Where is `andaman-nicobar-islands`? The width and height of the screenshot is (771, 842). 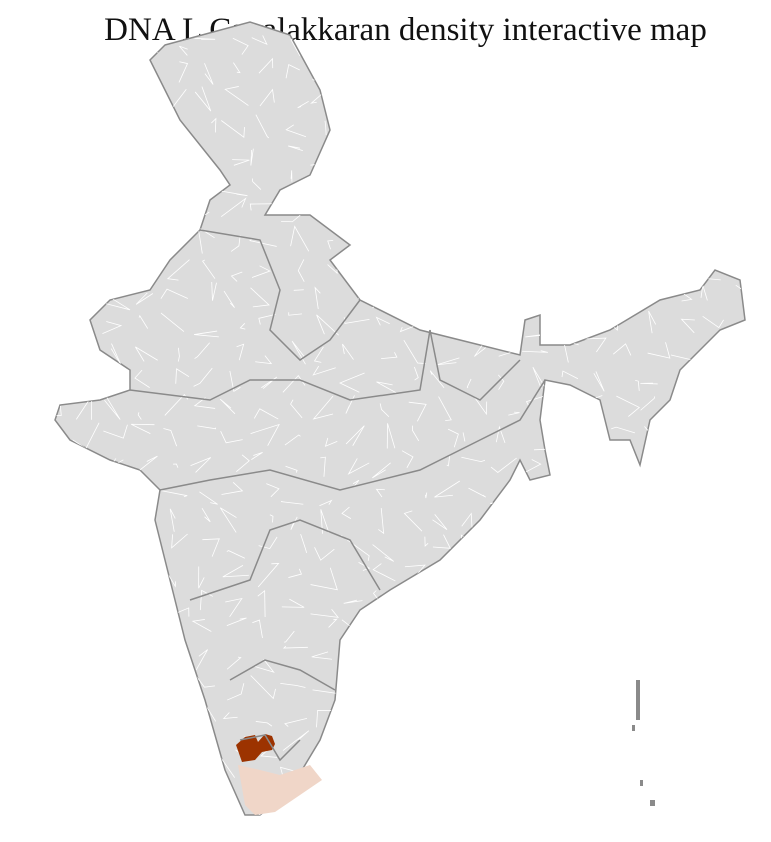
andaman-nicobar-islands is located at coordinates (643, 743).